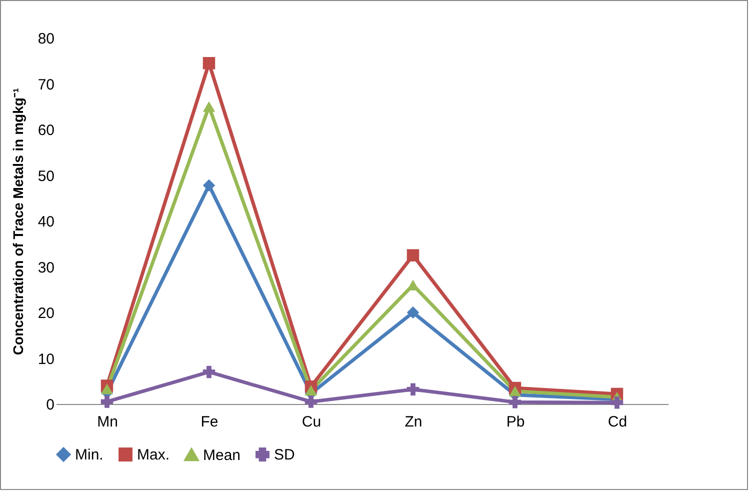  I want to click on y-tick-label: 20, so click(46, 313).